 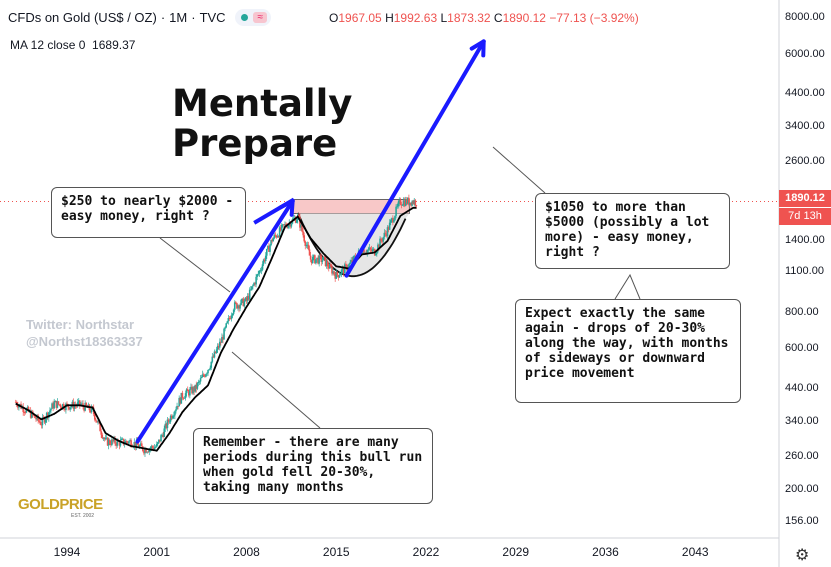 I want to click on callout-right-bottom-pointer, so click(x=627, y=286).